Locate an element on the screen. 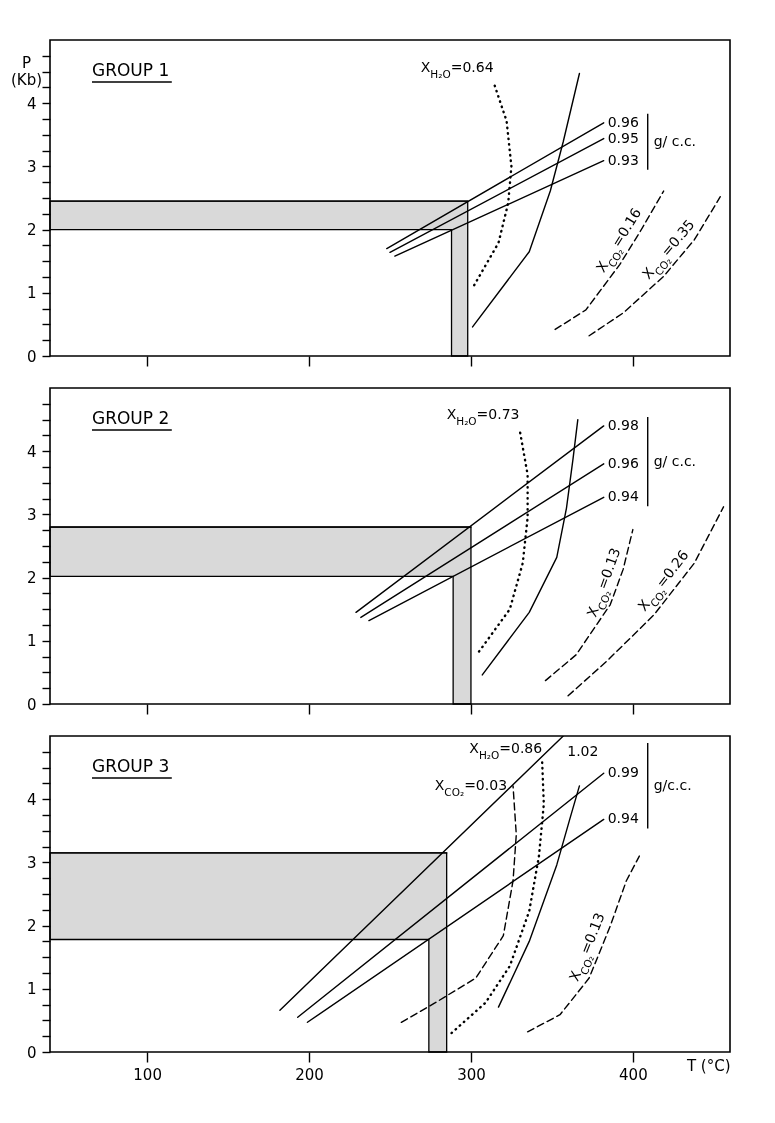 The height and width of the screenshot is (1123, 775). series-label: X$_{H₂O}$=0.73 is located at coordinates (483, 417).